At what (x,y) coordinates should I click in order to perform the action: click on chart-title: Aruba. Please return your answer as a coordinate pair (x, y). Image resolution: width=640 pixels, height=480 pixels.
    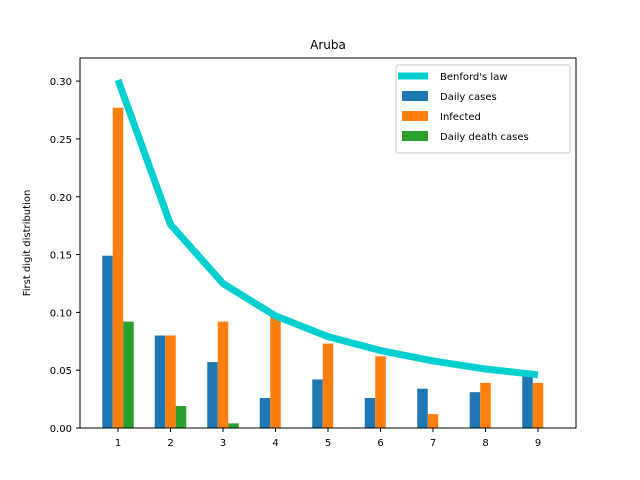
    Looking at the image, I should click on (328, 45).